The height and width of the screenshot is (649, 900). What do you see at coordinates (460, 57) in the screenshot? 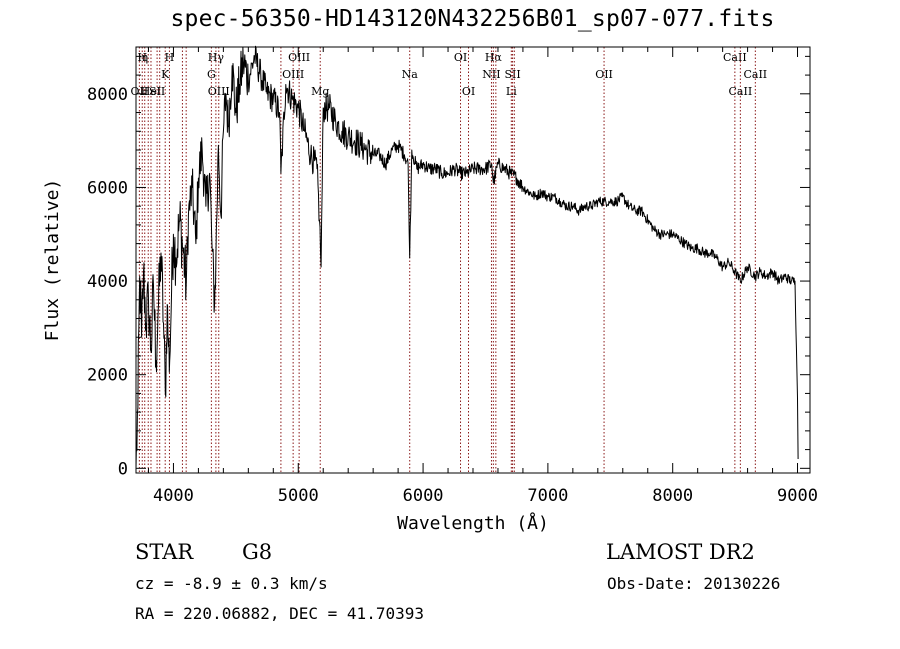
I see `line-label-19-0: OI` at bounding box center [460, 57].